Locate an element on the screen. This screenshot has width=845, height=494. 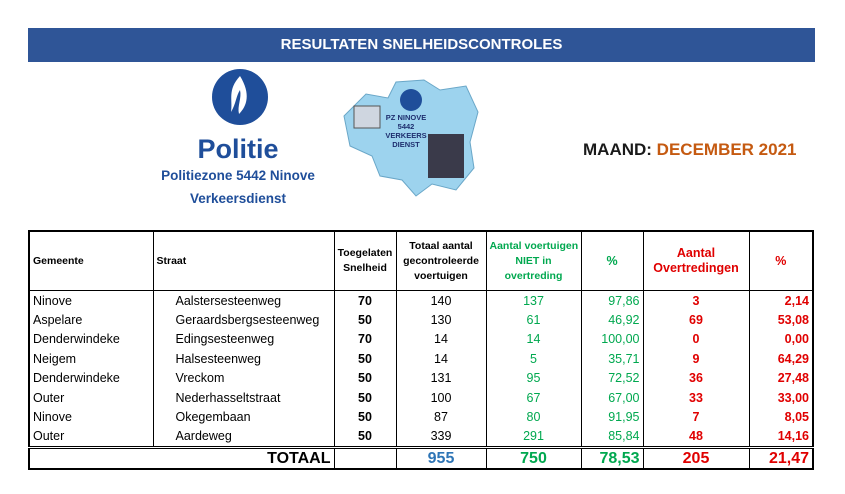
cell: 36 is located at coordinates (696, 378).